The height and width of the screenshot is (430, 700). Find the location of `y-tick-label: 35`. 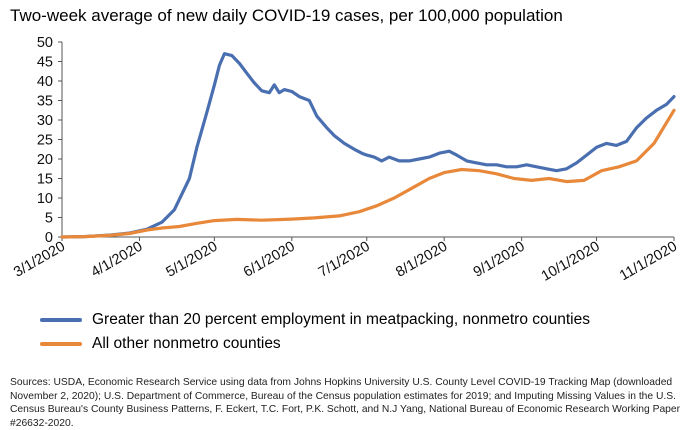

y-tick-label: 35 is located at coordinates (45, 102).